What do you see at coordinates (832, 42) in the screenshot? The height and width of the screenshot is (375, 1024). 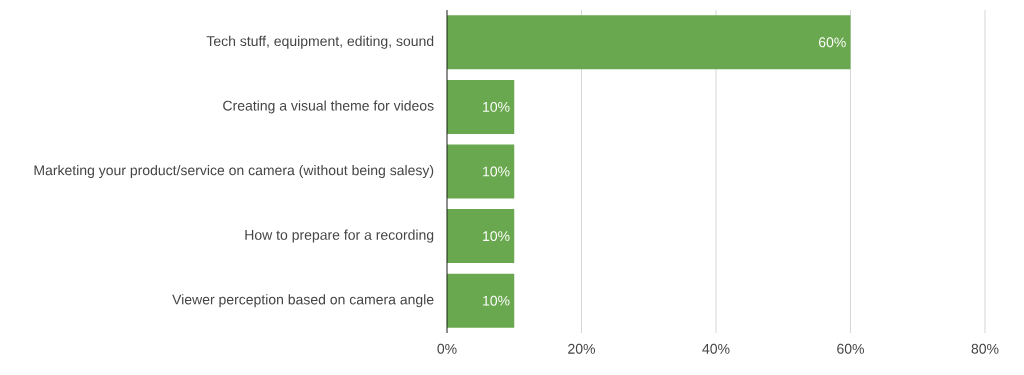 I see `data-label: 60%` at bounding box center [832, 42].